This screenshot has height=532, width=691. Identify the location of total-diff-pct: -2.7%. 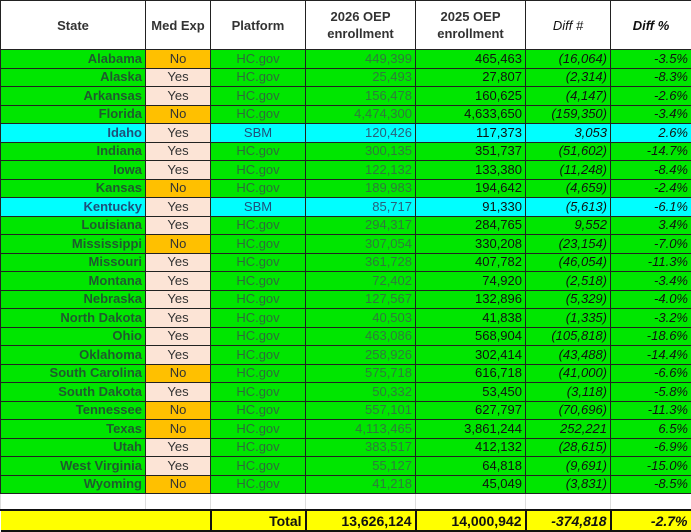
(651, 520).